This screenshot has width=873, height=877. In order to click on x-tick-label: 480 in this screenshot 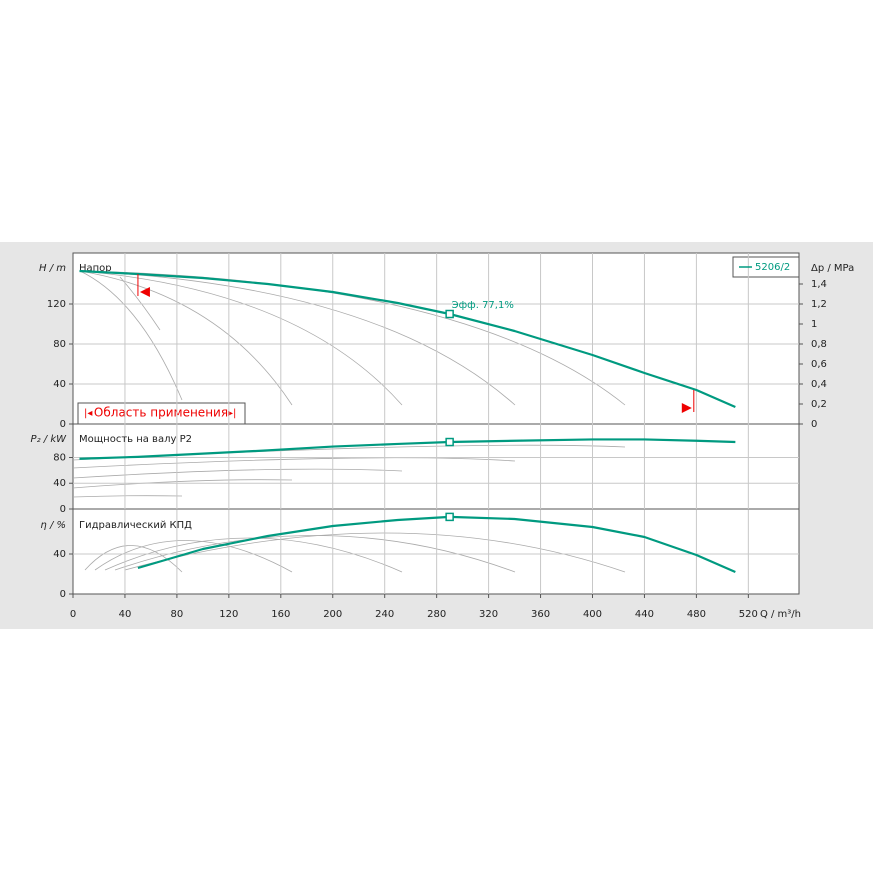, I will do `click(696, 614)`.